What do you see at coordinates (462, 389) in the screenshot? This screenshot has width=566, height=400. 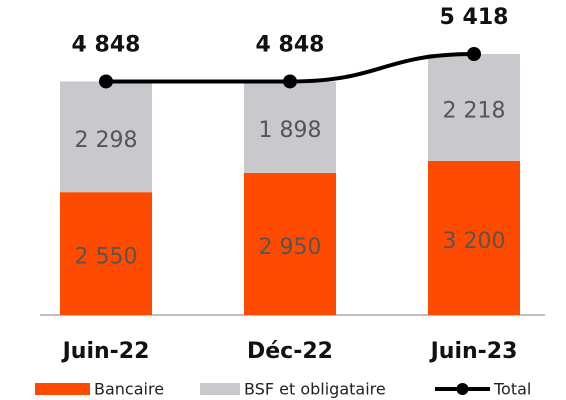 I see `legend-marker` at bounding box center [462, 389].